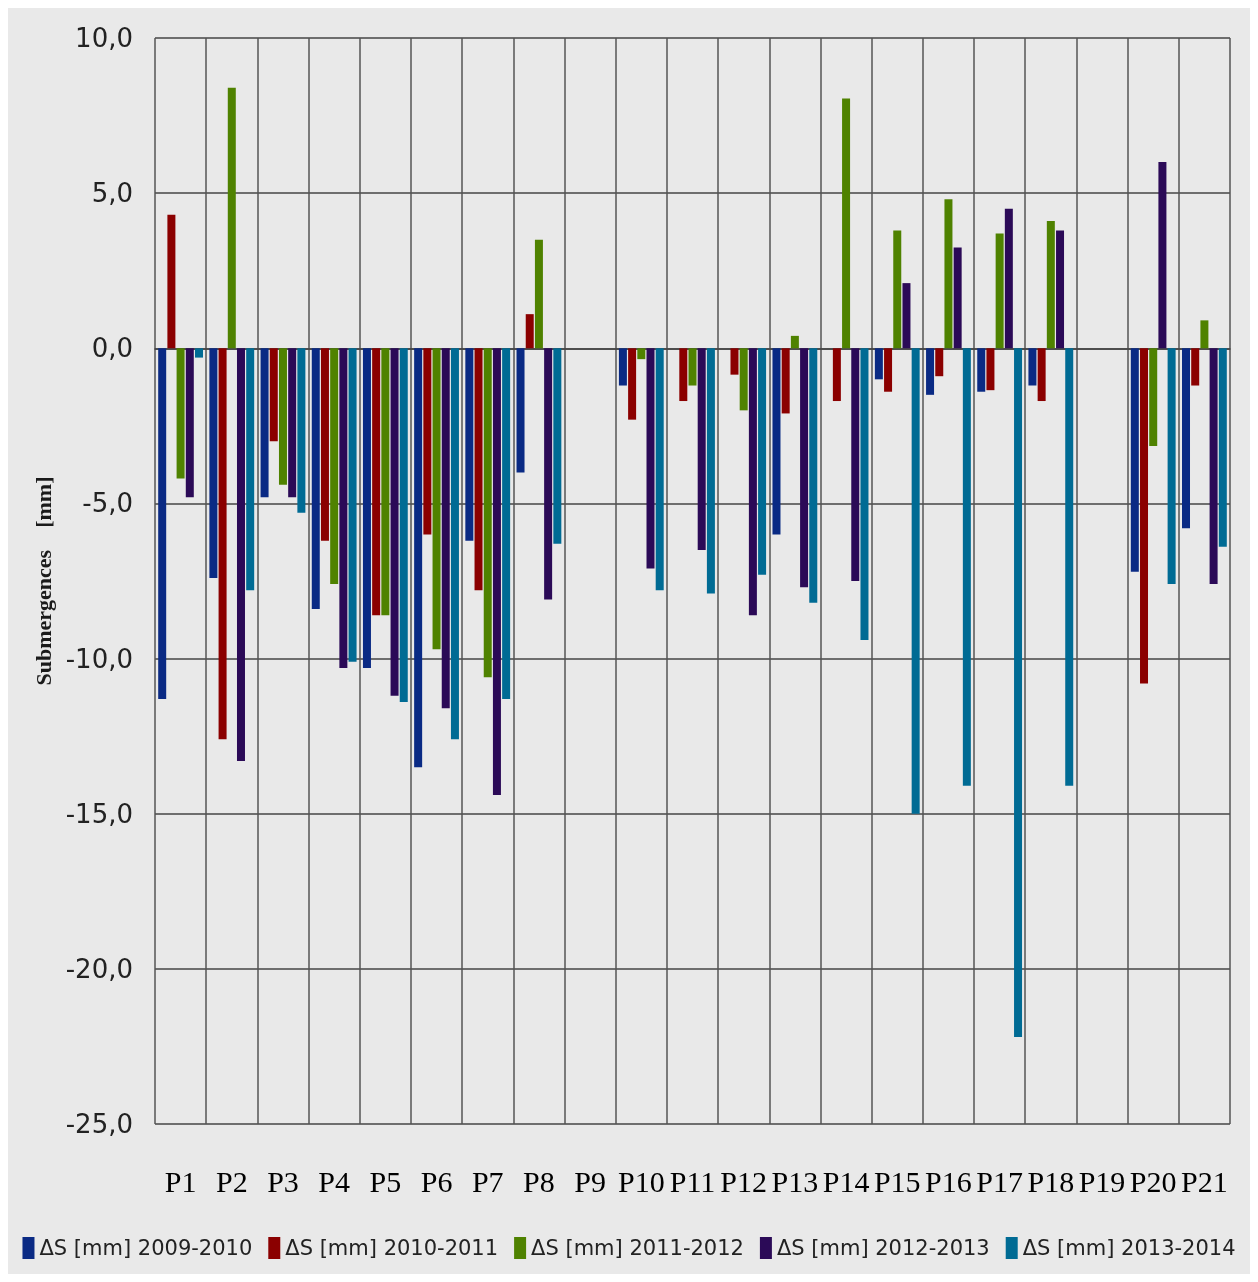 This screenshot has width=1258, height=1282. What do you see at coordinates (744, 1181) in the screenshot?
I see `x-tick-label: P12` at bounding box center [744, 1181].